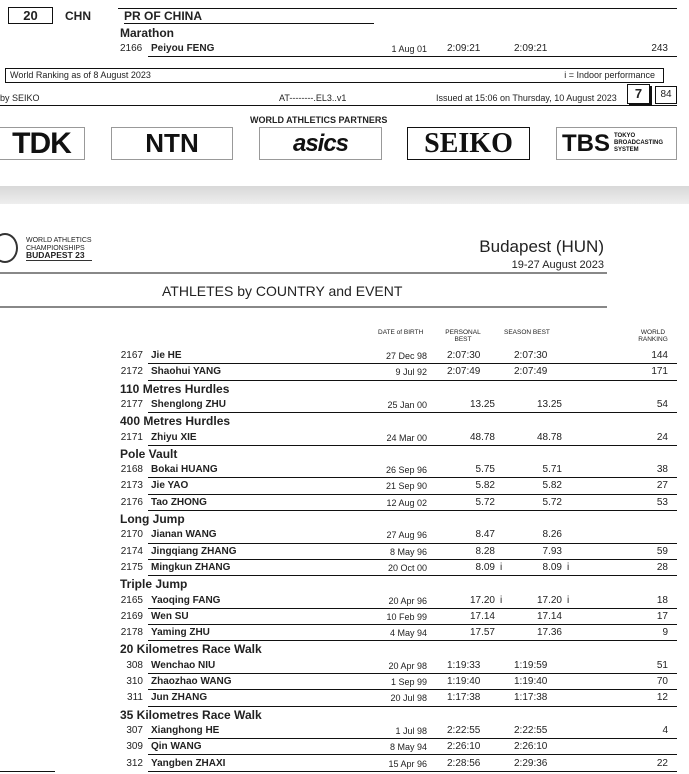  Describe the element at coordinates (485, 486) in the screenshot. I see `personal-best: 5.82` at that location.